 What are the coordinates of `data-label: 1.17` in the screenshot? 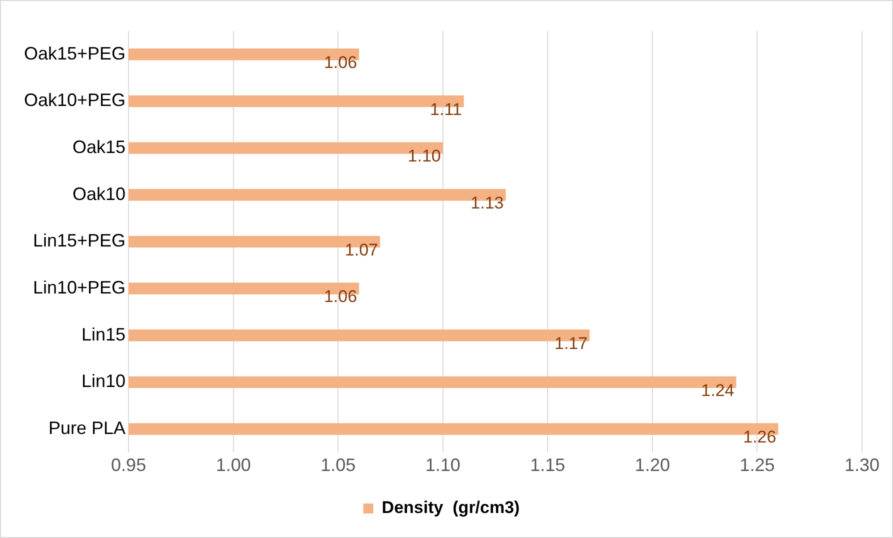 It's located at (571, 344).